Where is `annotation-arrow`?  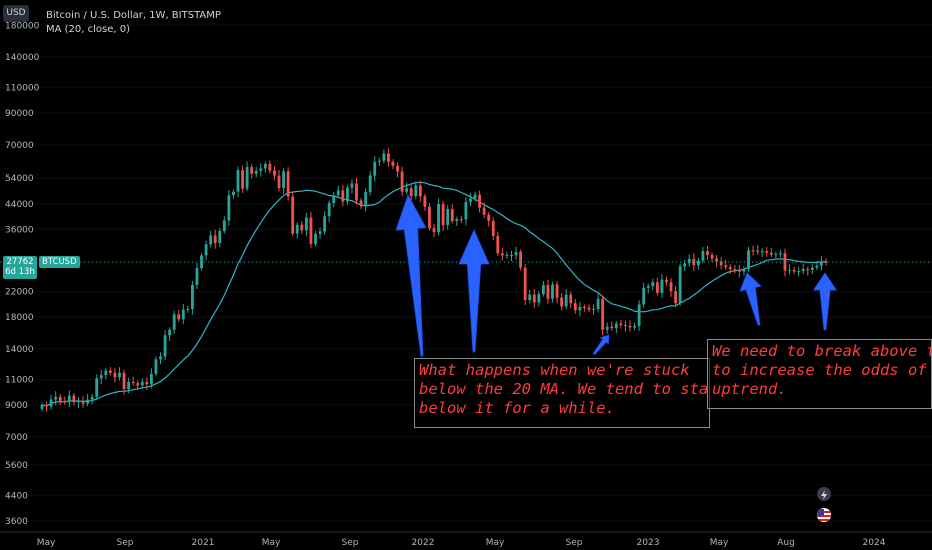
annotation-arrow is located at coordinates (474, 291).